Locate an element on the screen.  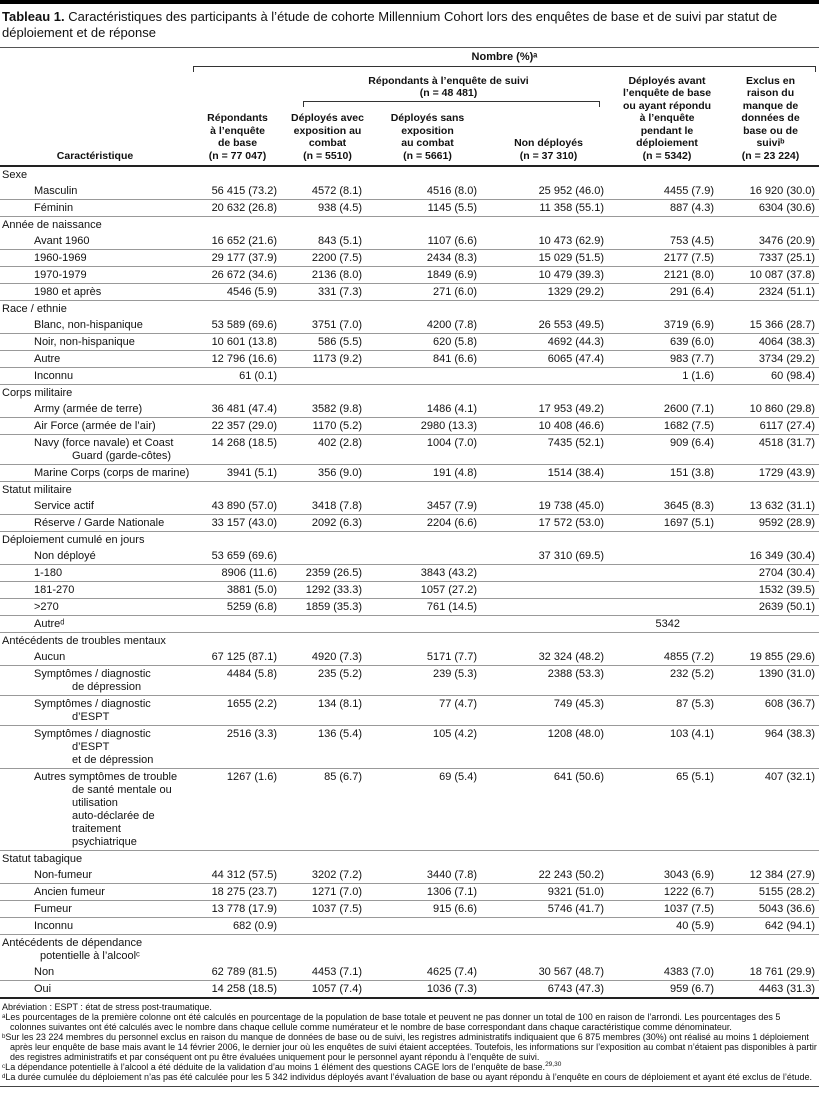
cell-value: 2092 (6.3) is located at coordinates (327, 523).